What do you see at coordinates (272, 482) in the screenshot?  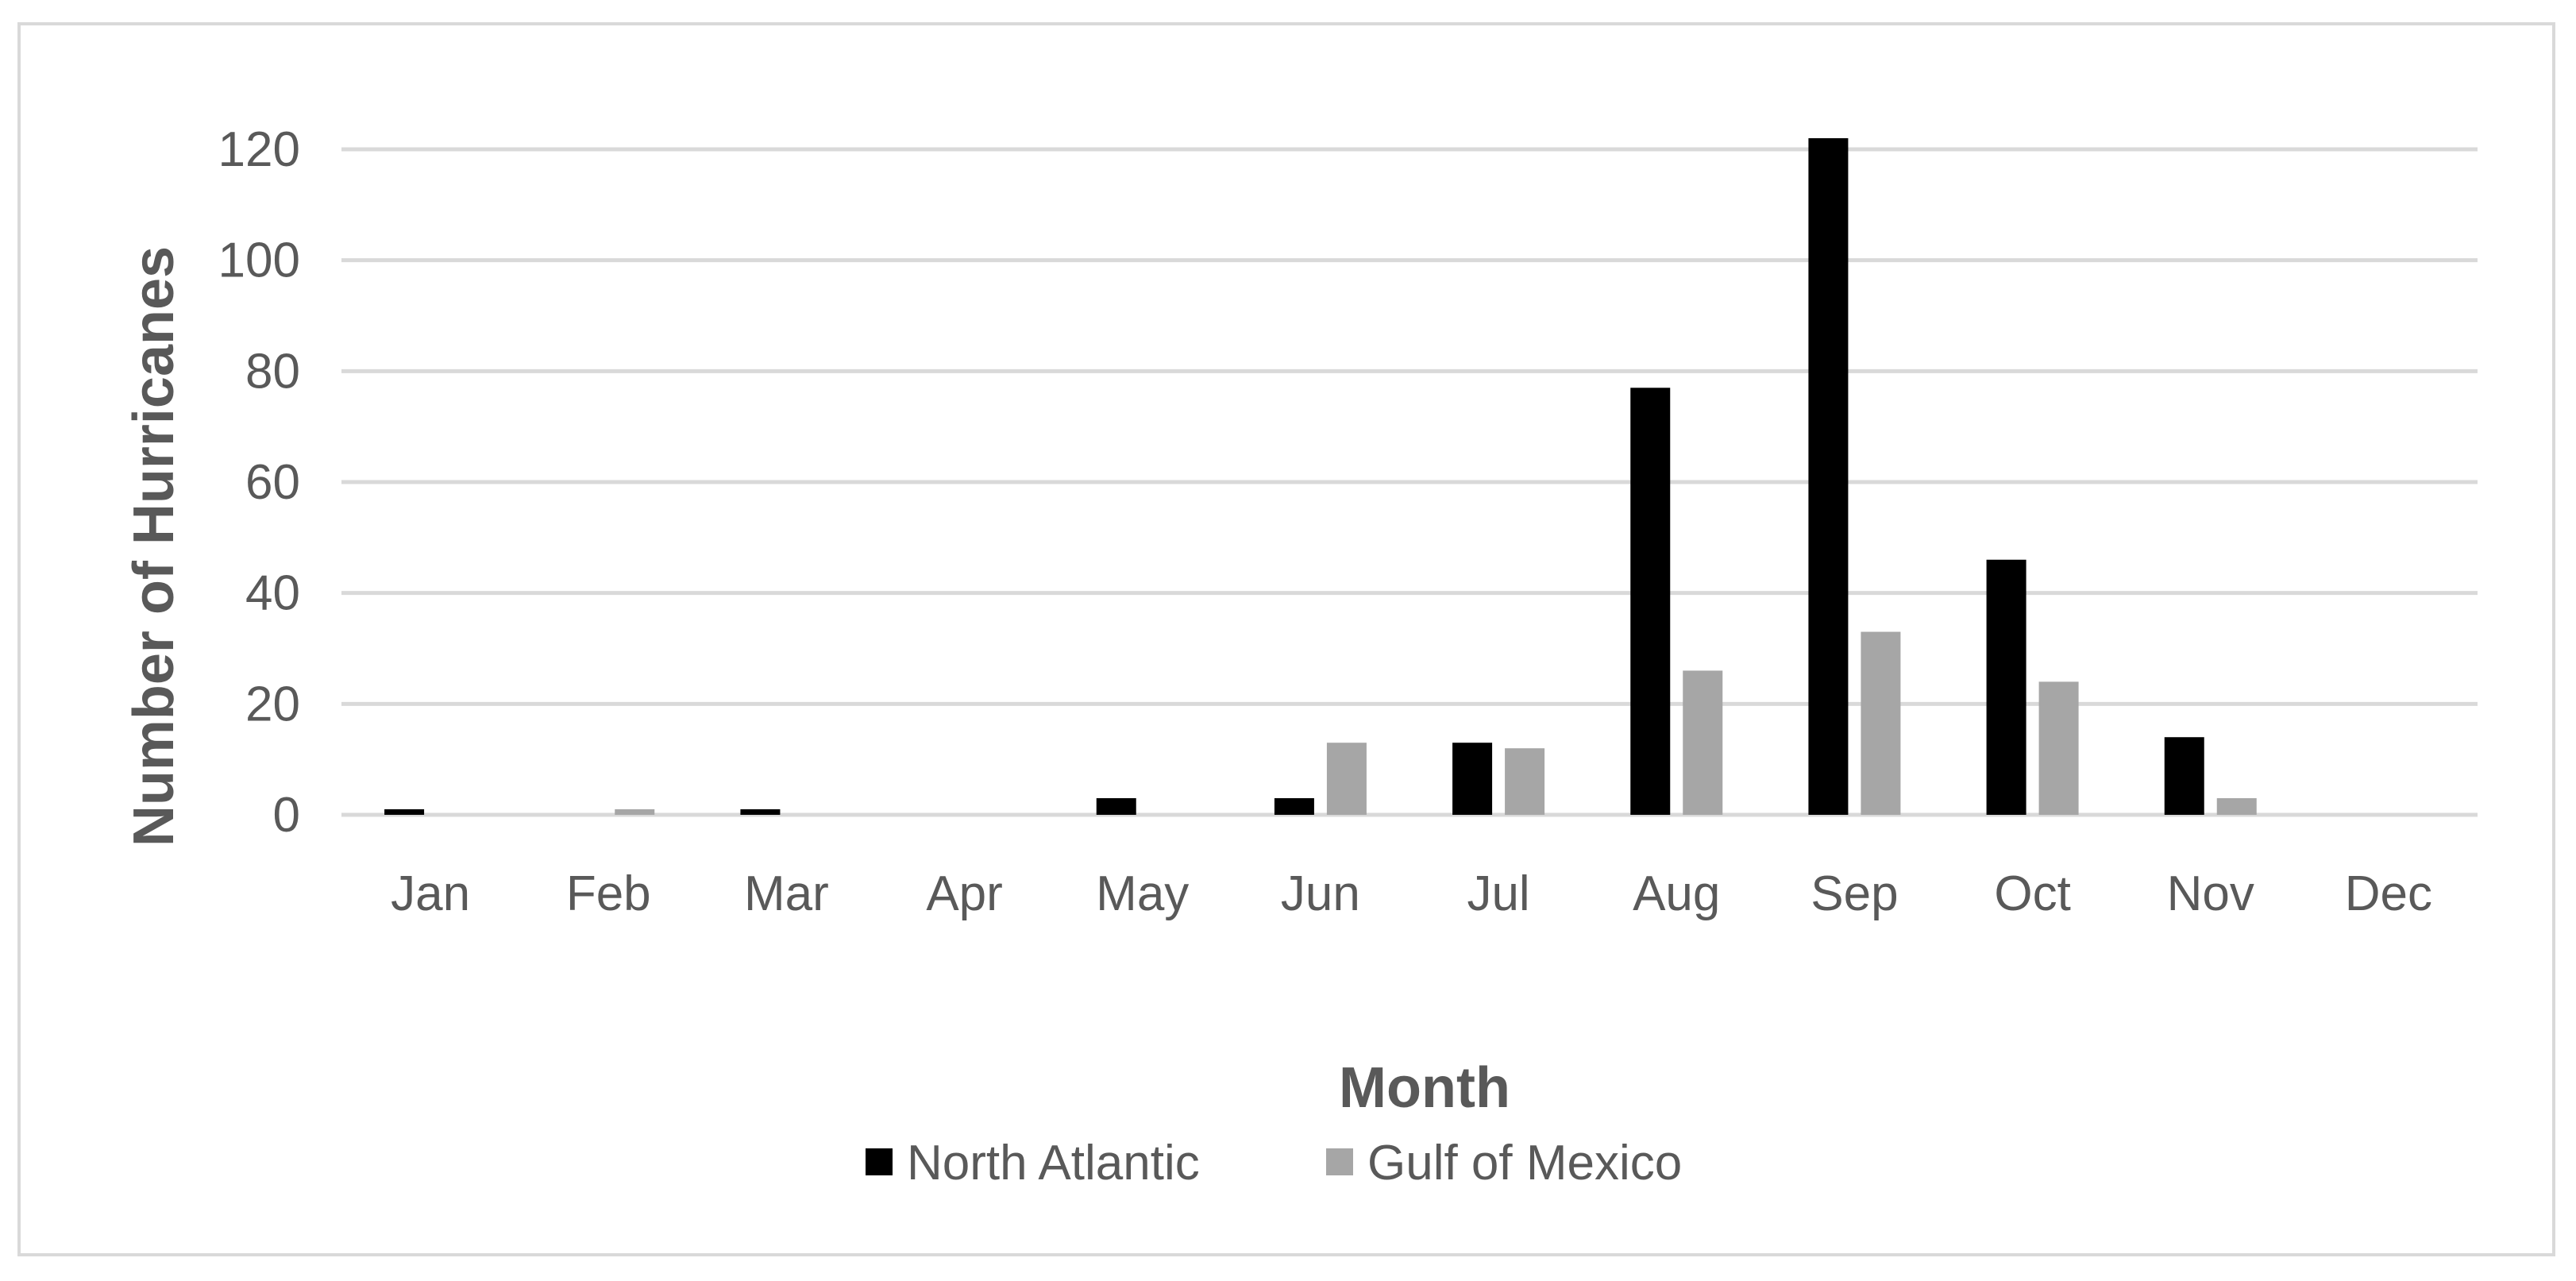 I see `y-tick-label: 60` at bounding box center [272, 482].